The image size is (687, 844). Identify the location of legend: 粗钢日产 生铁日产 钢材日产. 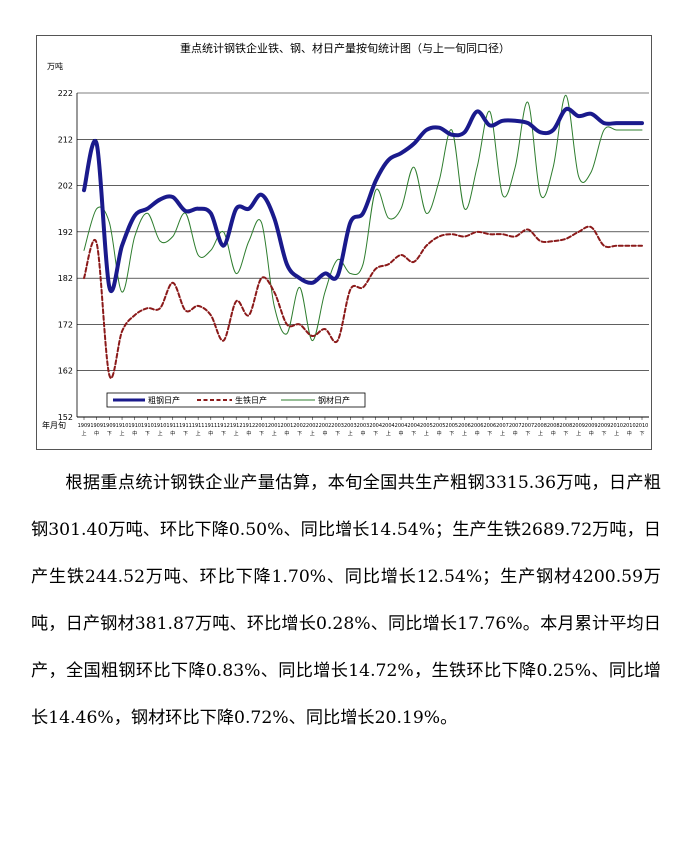
(236, 400).